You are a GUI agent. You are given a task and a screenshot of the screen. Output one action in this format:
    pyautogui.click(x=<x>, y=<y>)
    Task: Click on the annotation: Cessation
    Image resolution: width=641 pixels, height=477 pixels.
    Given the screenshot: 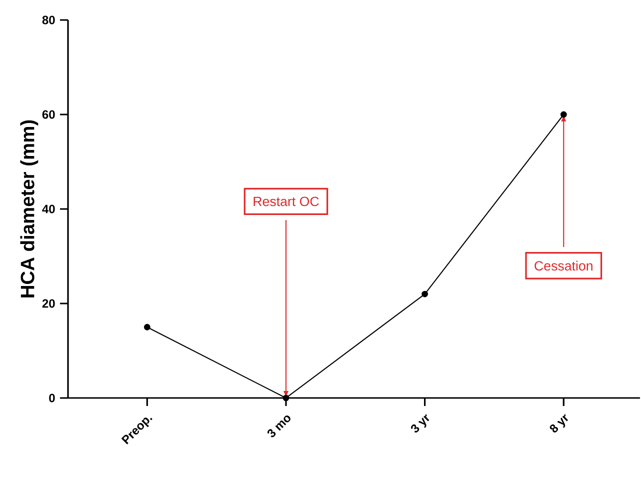 What is the action you would take?
    pyautogui.click(x=563, y=265)
    